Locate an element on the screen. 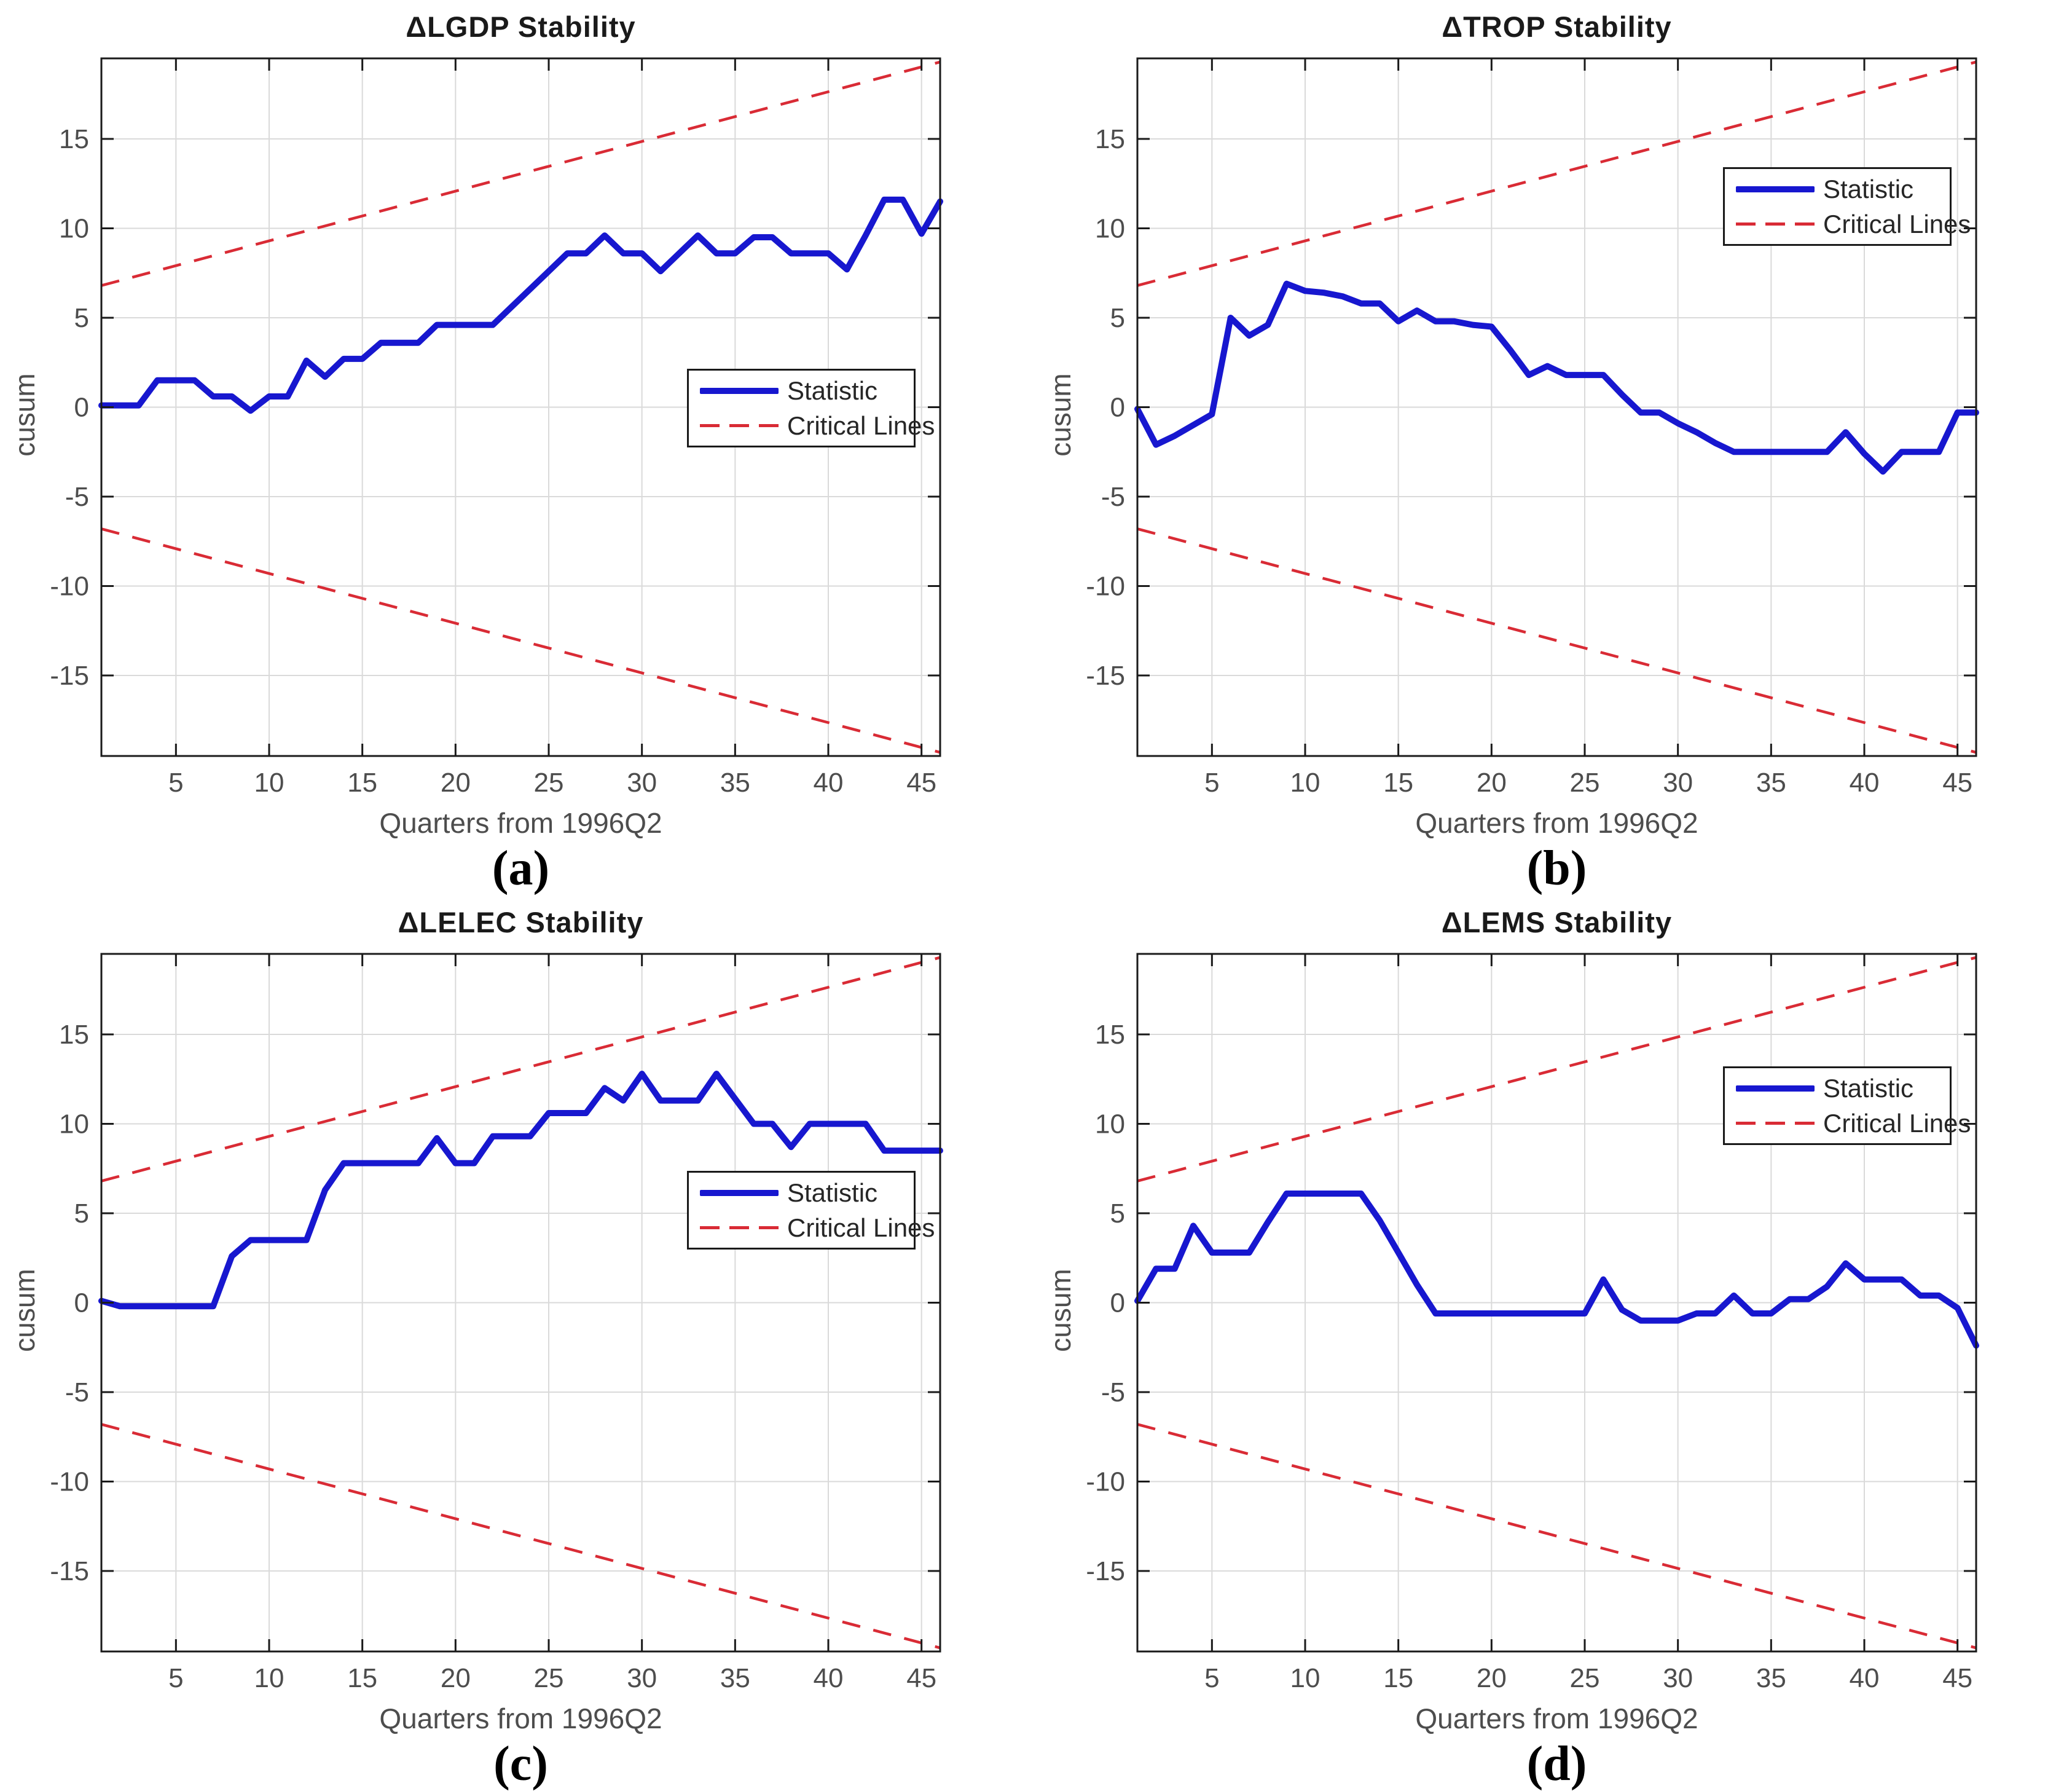 The width and height of the screenshot is (2072, 1791). y-axis-label-c: cusum is located at coordinates (25, 1310).